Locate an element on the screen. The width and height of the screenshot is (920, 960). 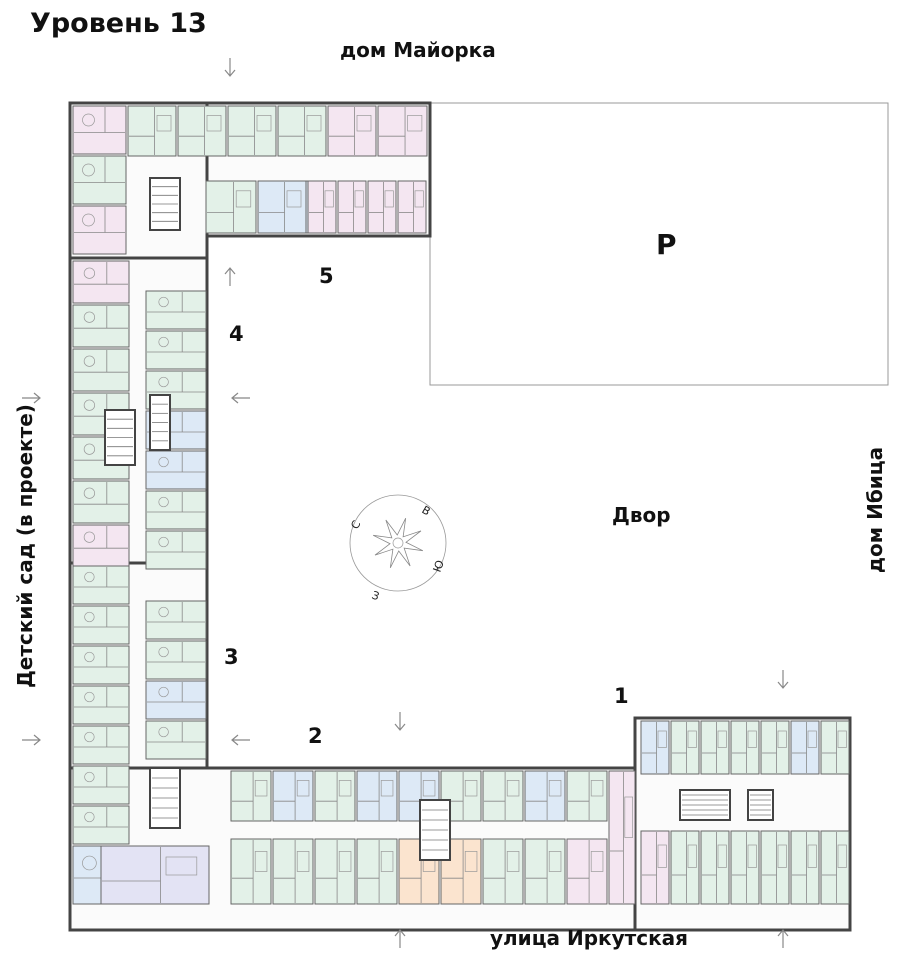
section-2-label: 2 is located at coordinates (315, 736).